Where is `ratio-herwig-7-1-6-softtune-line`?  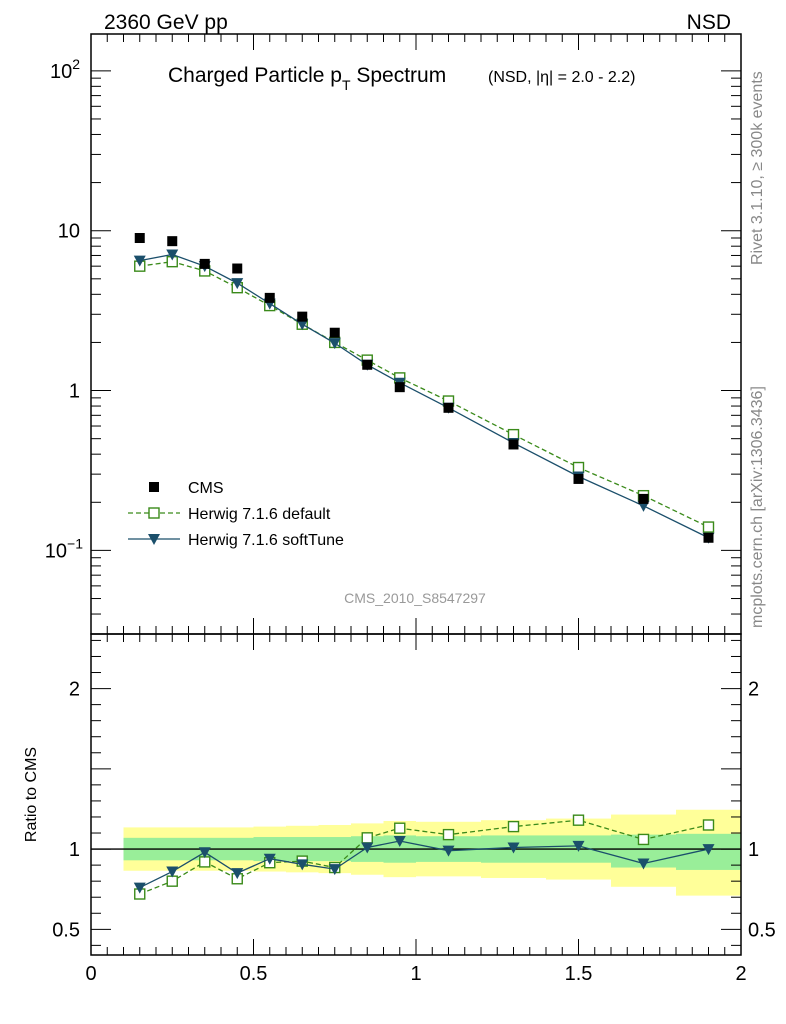 ratio-herwig-7-1-6-softtune-line is located at coordinates (424, 864).